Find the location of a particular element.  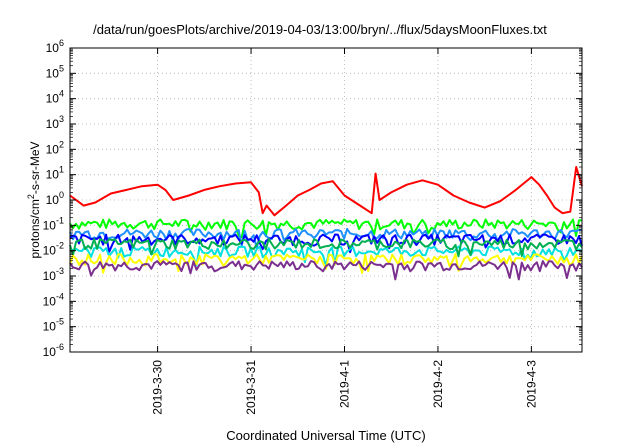

x-tick-label: 2019-3-30 is located at coordinates (158, 387).